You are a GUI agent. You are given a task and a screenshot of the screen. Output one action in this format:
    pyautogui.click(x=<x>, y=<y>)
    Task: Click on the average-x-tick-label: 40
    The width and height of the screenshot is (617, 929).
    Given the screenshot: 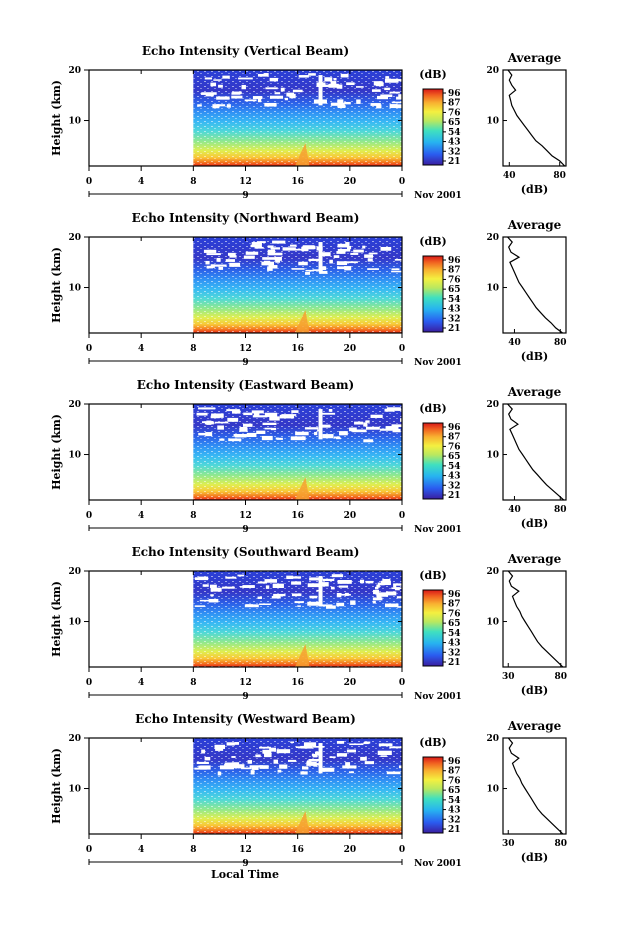 What is the action you would take?
    pyautogui.click(x=514, y=343)
    